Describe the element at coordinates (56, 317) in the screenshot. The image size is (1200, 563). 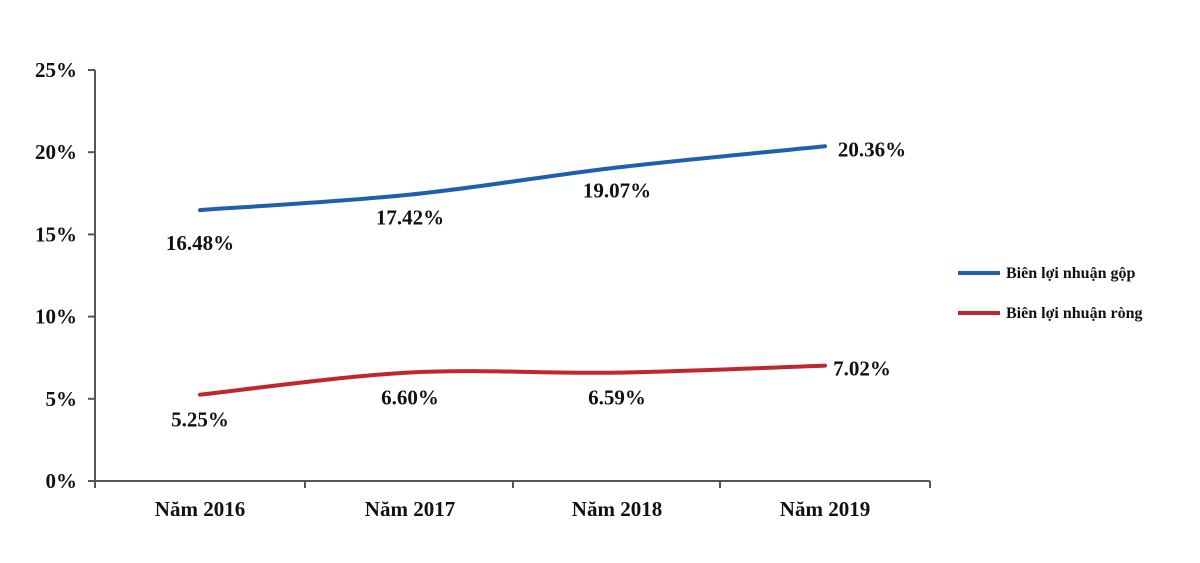
I see `y-tick-label: 10%` at that location.